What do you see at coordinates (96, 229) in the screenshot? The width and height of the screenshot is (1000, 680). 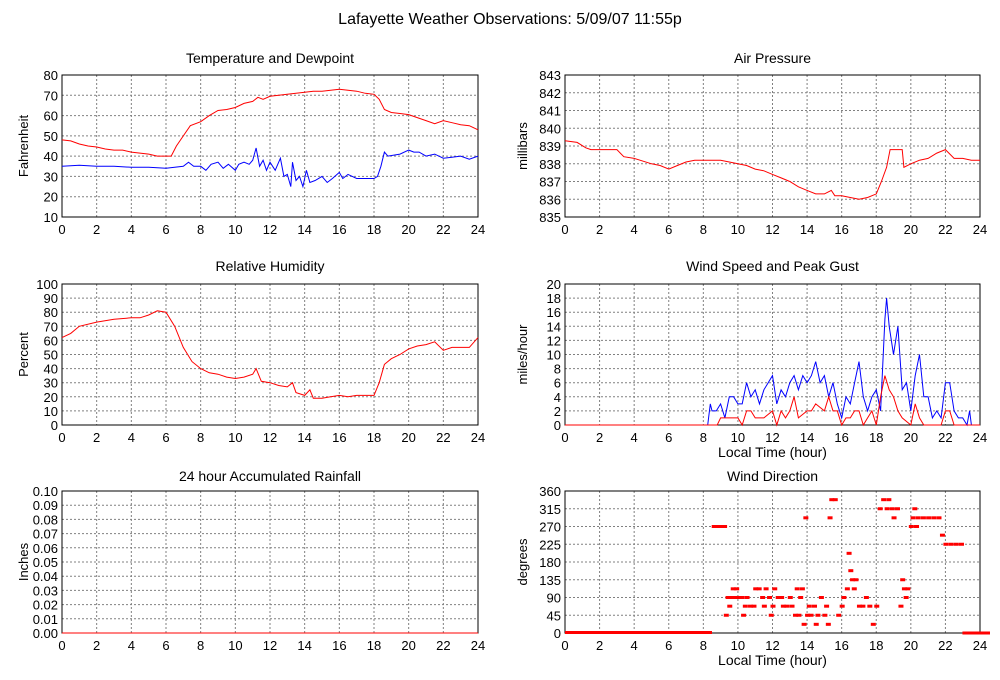 I see `x-tick-label: 2` at bounding box center [96, 229].